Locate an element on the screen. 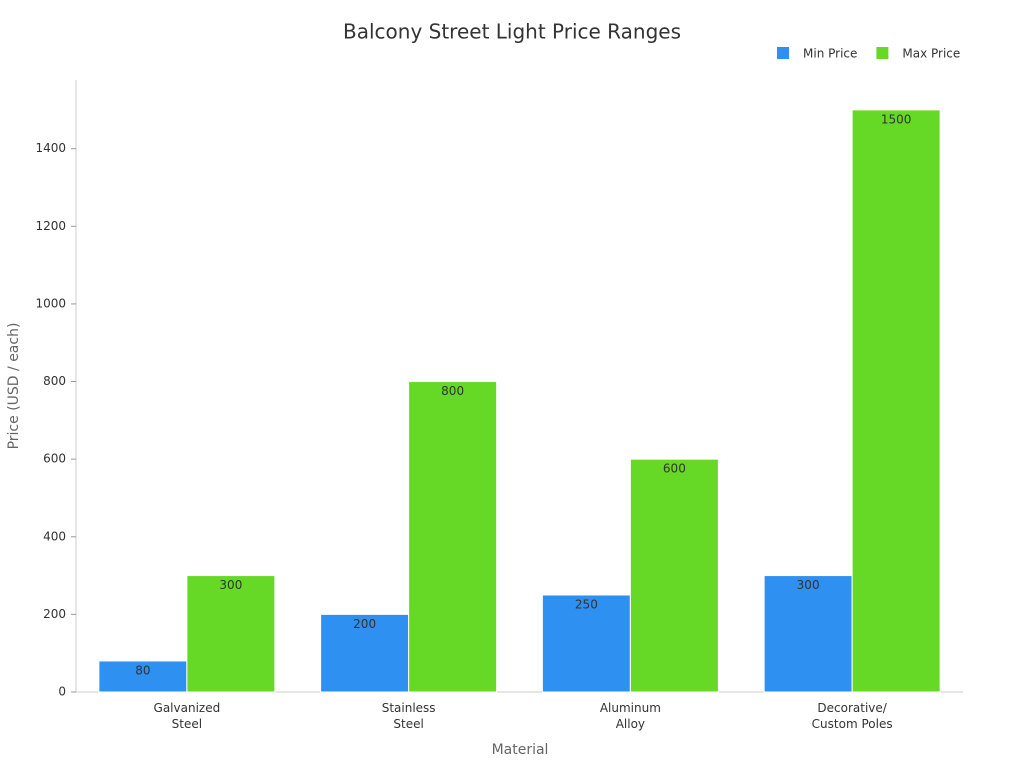 The height and width of the screenshot is (772, 1024). y-axis-label: Price (USD / each) is located at coordinates (14, 386).